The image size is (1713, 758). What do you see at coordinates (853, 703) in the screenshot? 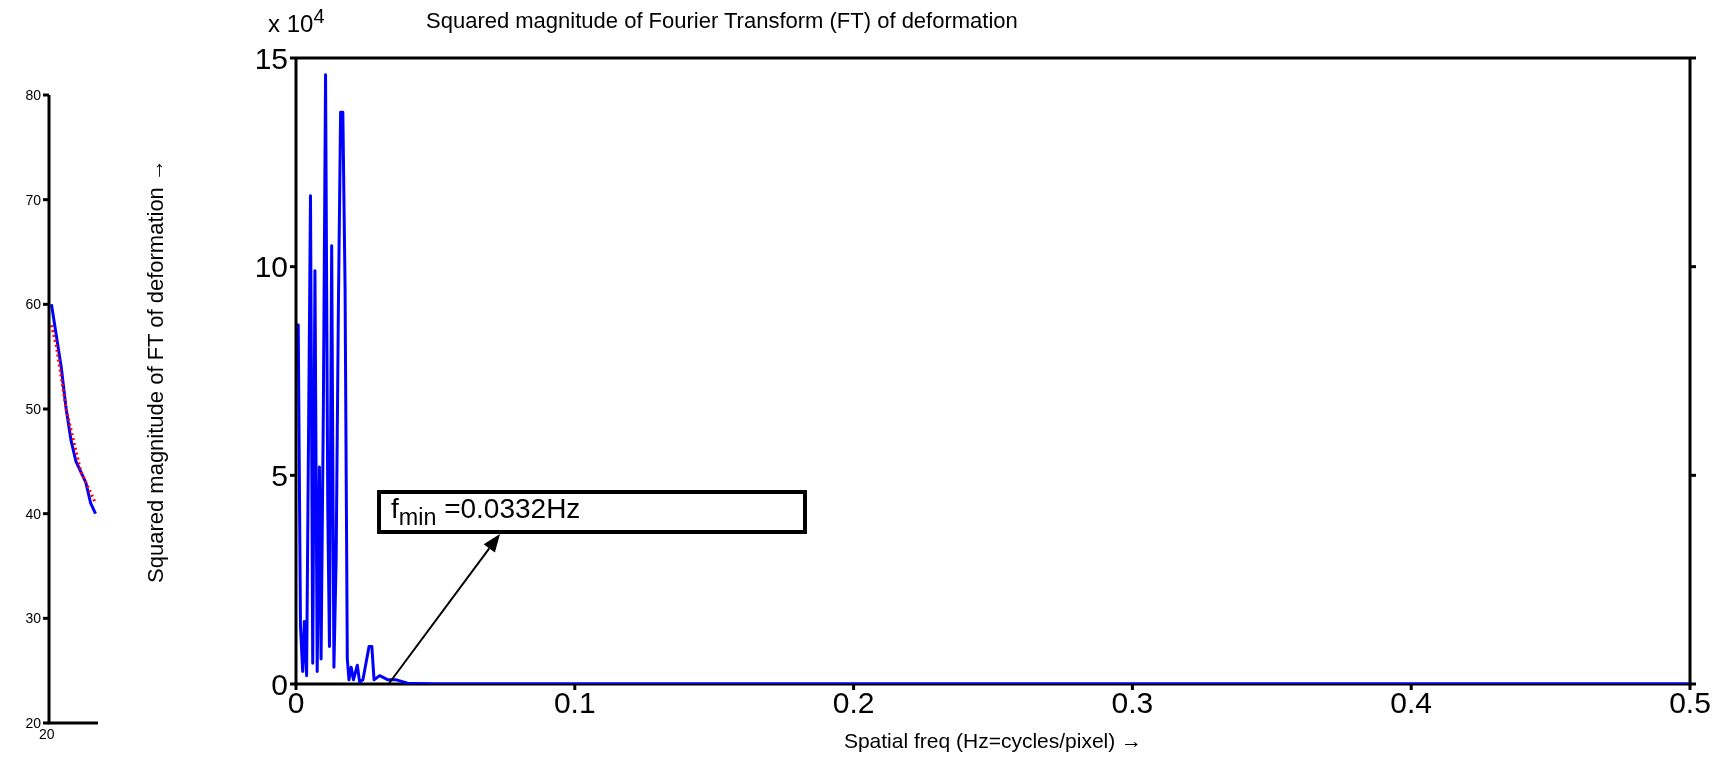
I see `x-tick-label: 0.2` at bounding box center [853, 703].